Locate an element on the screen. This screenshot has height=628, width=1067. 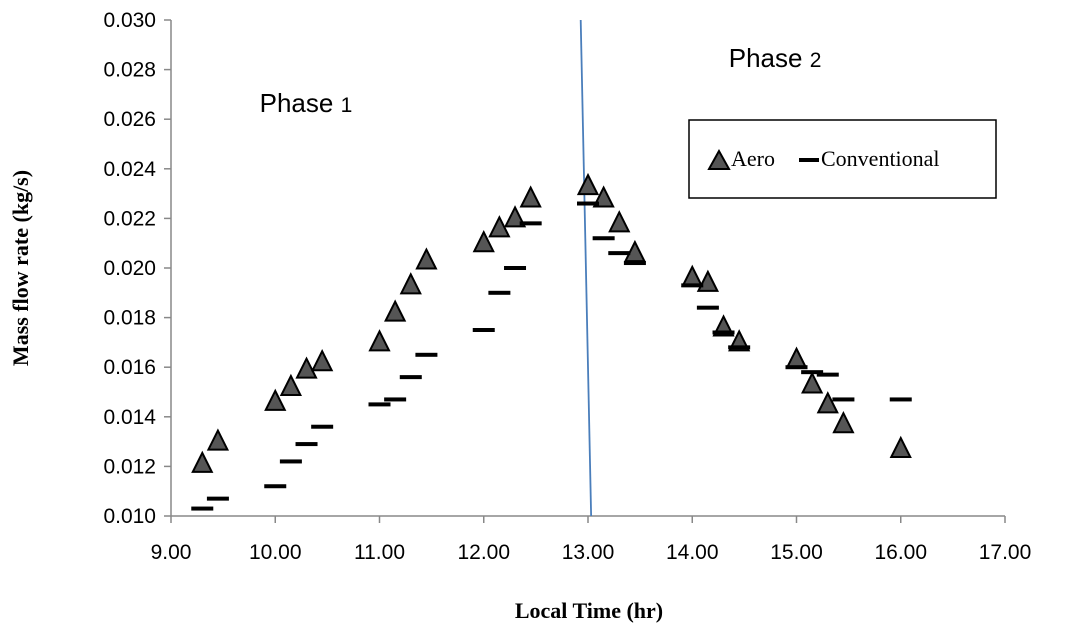
phase-divider-line is located at coordinates (586, 268).